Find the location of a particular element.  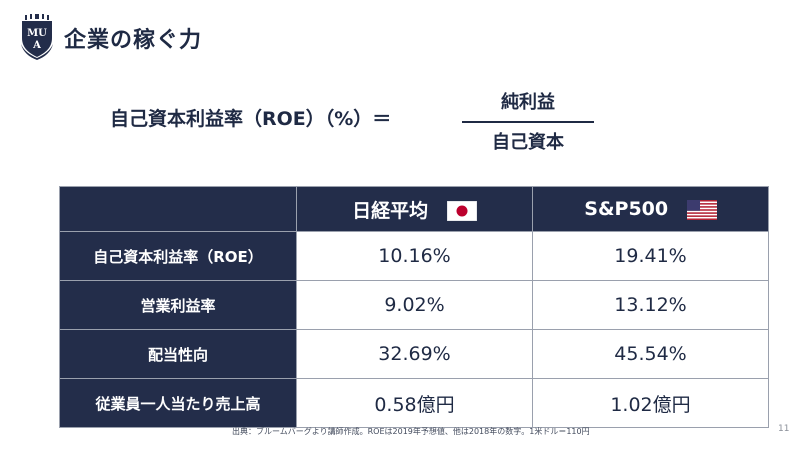

row-label: 営業利益率 is located at coordinates (178, 305).